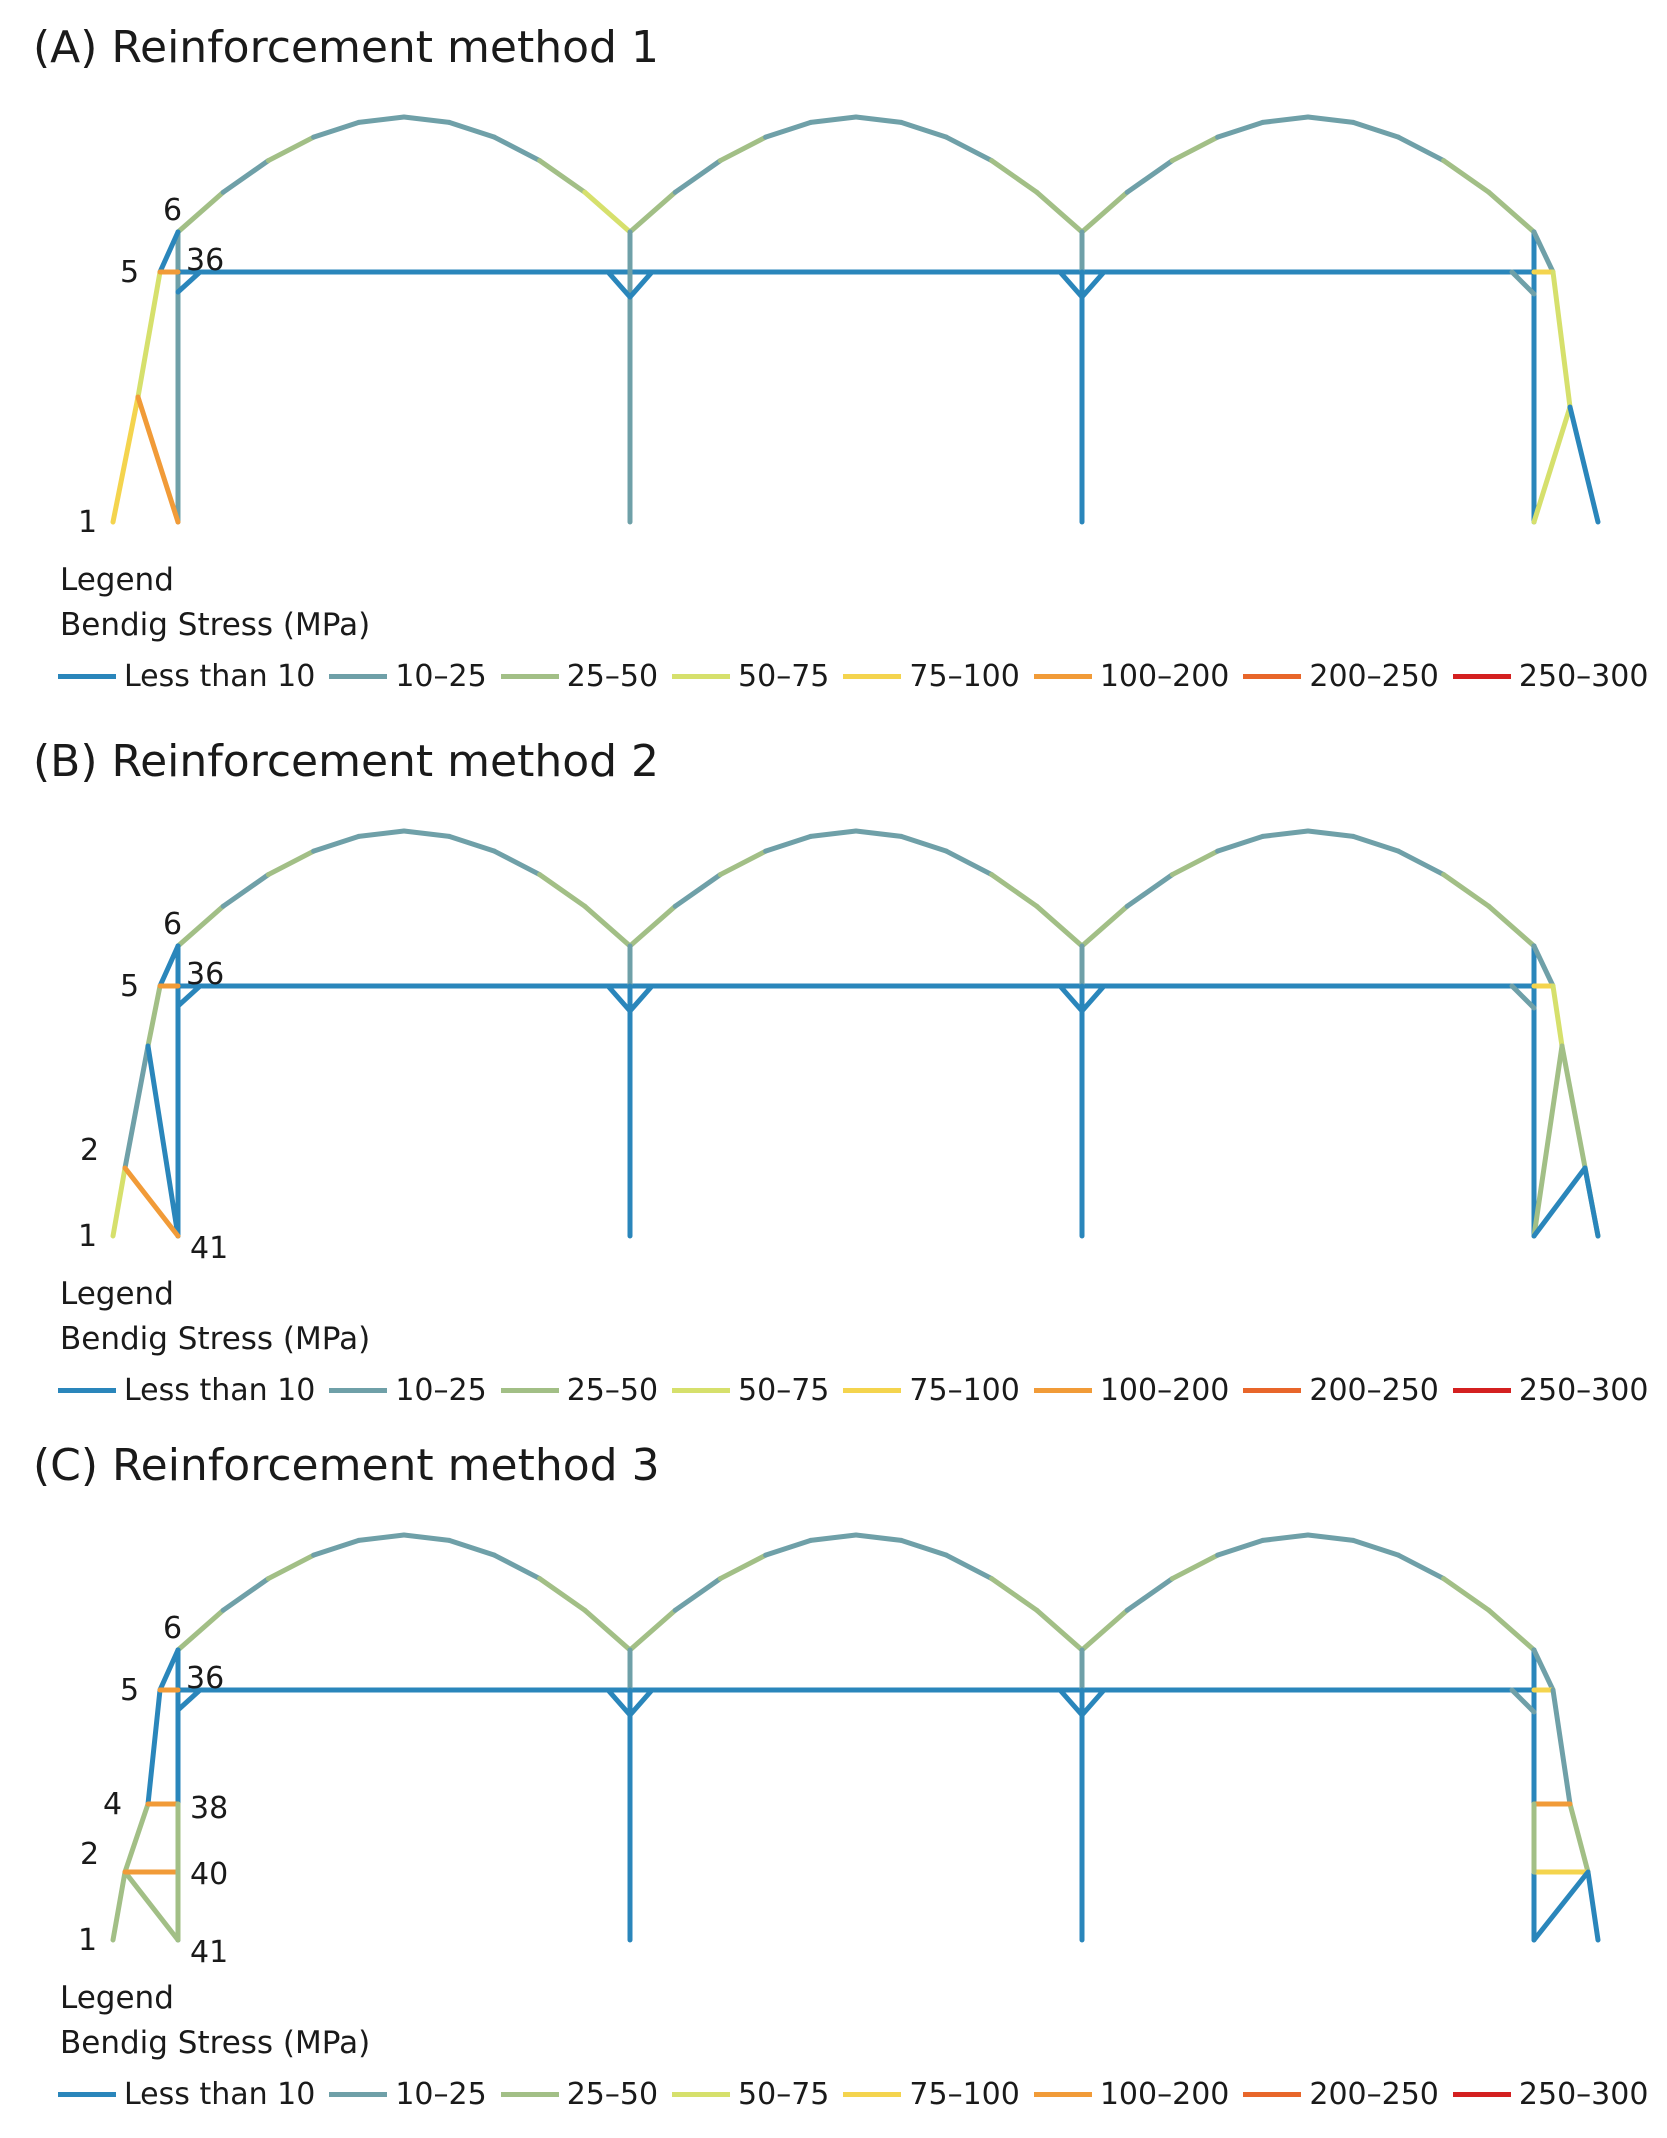  Describe the element at coordinates (209, 1808) in the screenshot. I see `node-label: 38` at that location.